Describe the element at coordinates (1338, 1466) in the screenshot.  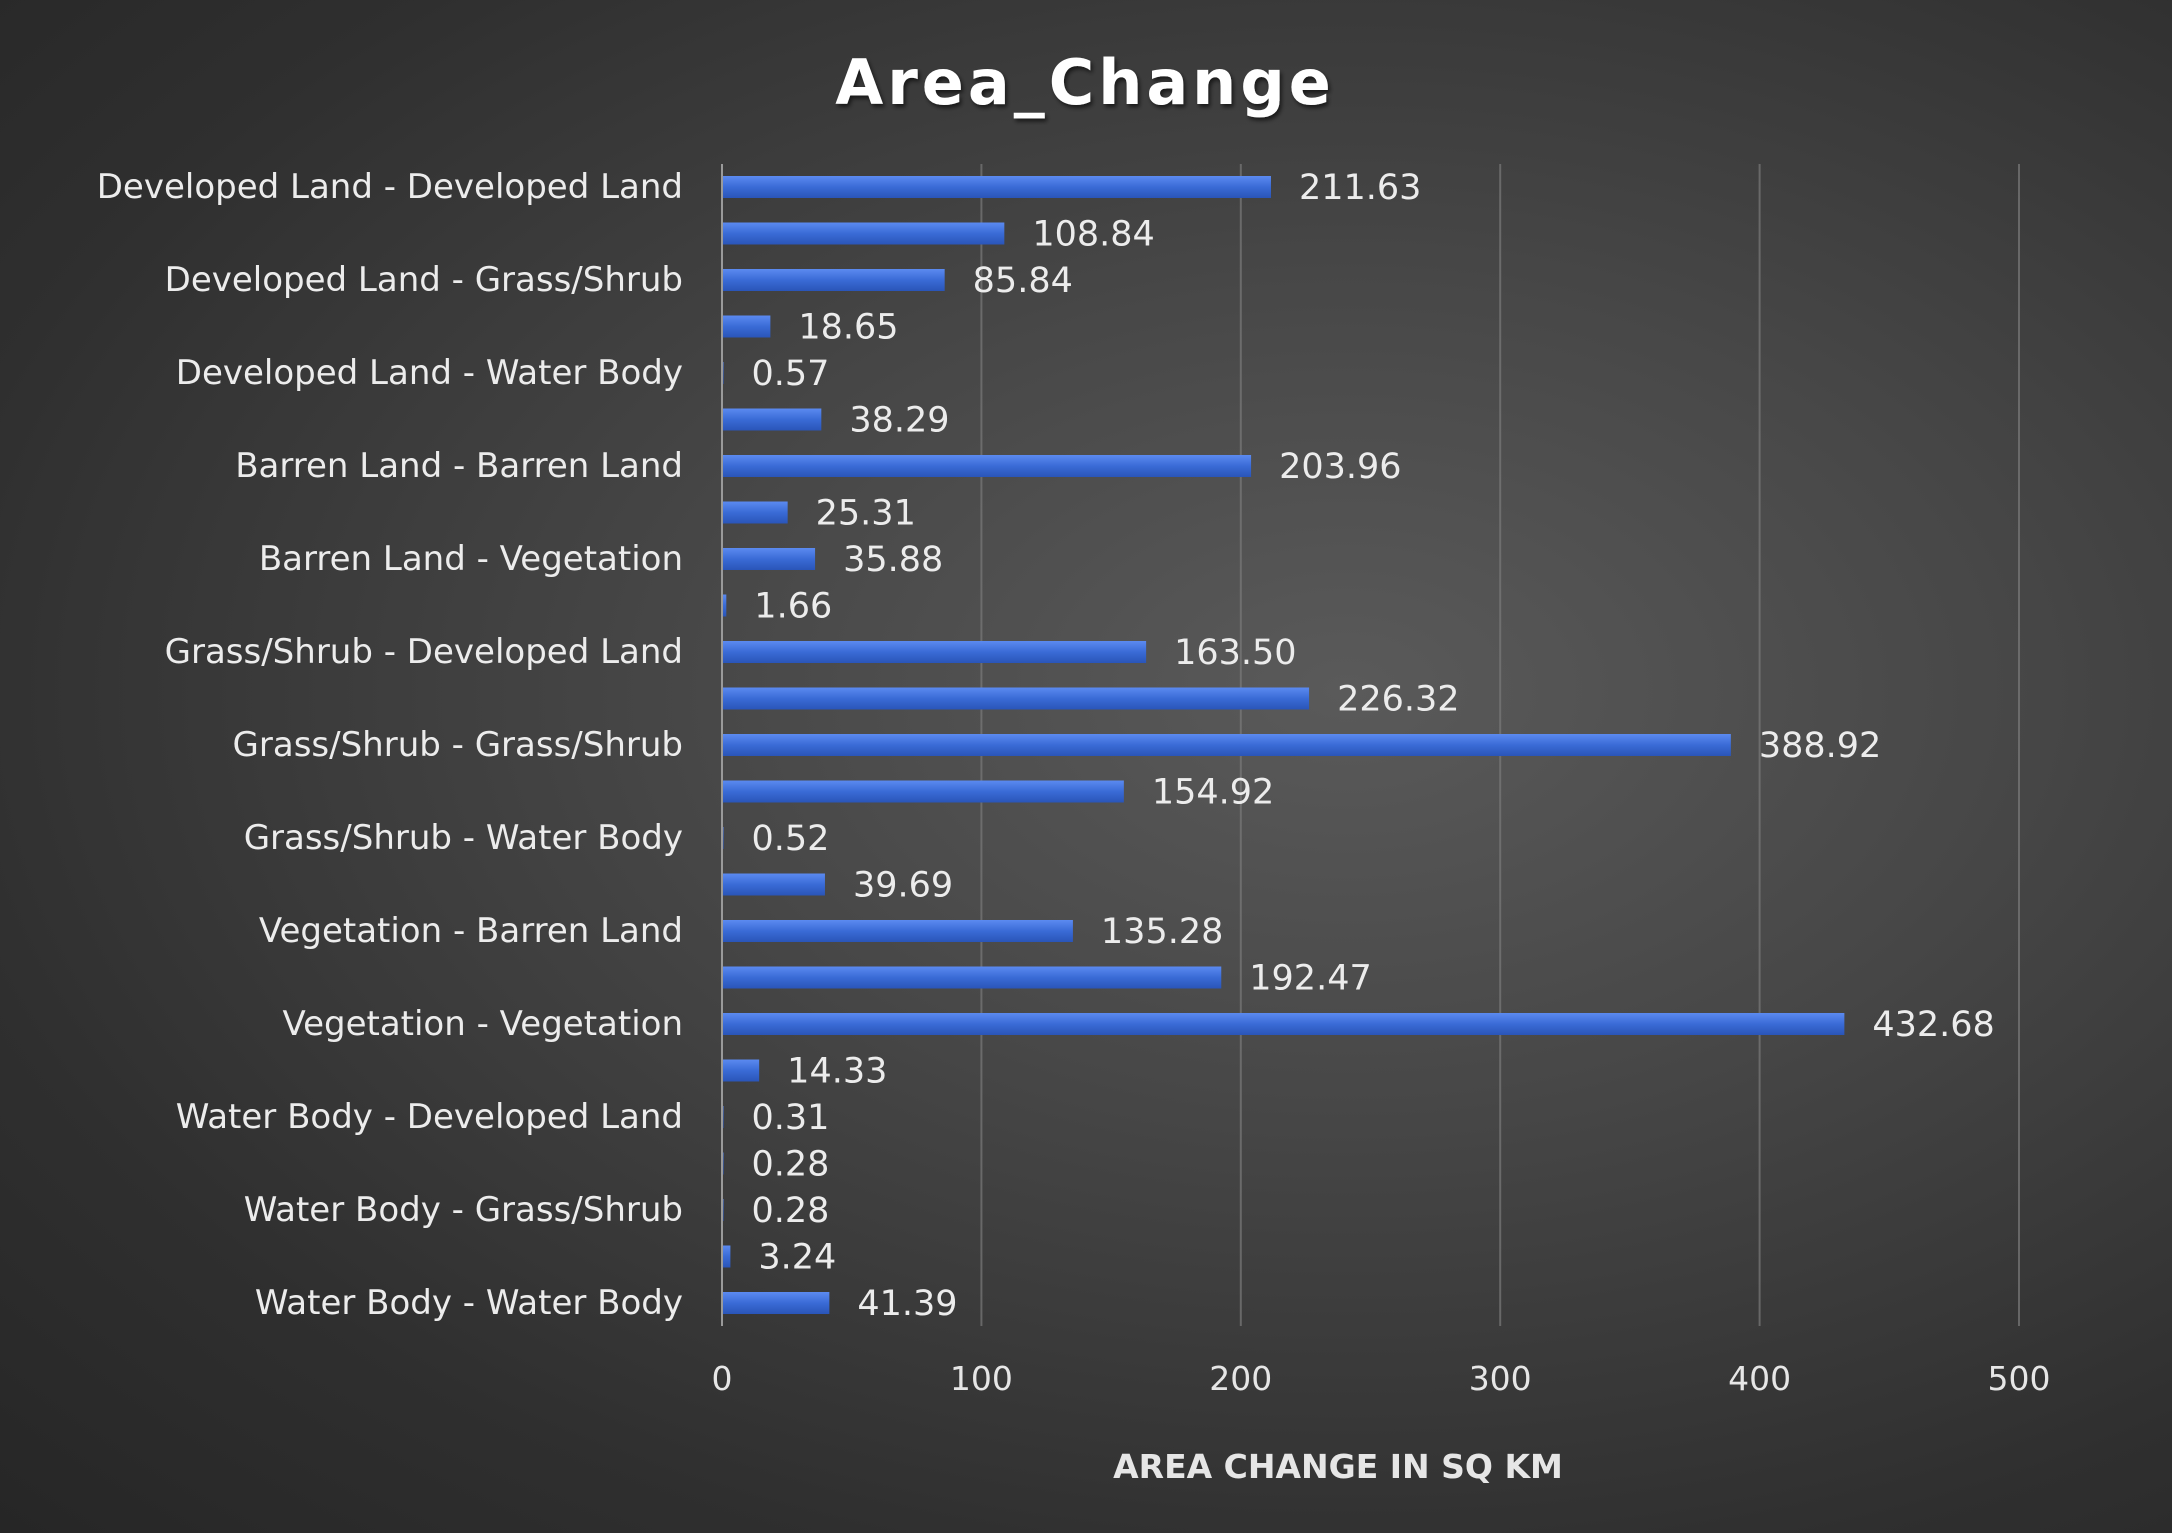
I see `x-axis-title: AREA CHANGE IN SQ KM` at that location.